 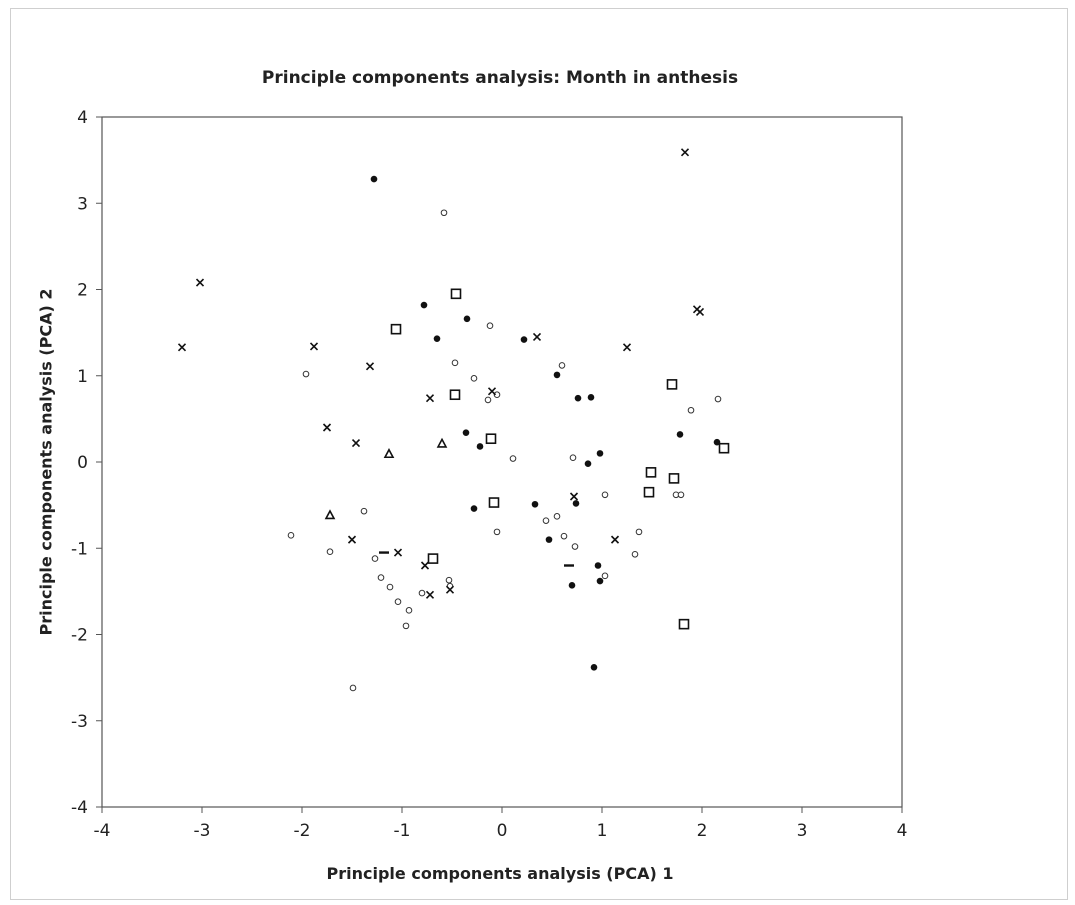 What do you see at coordinates (82, 463) in the screenshot?
I see `y-tick-label: 0` at bounding box center [82, 463].